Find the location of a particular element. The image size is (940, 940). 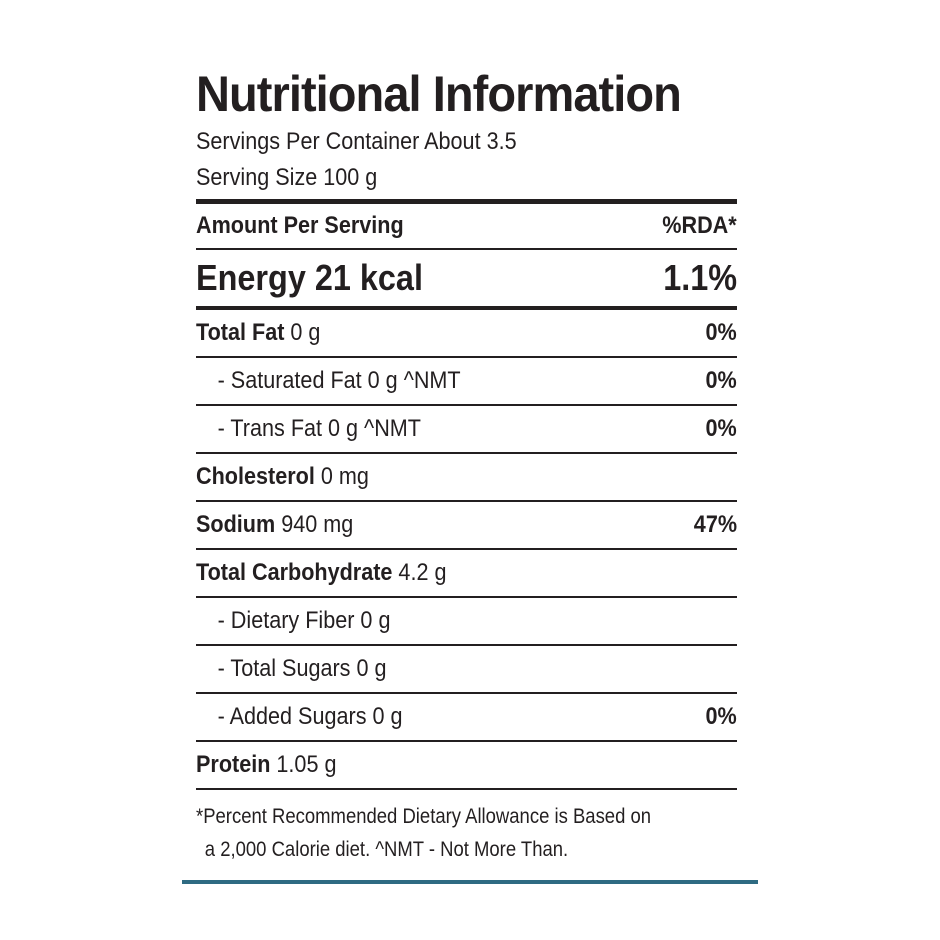

energy-rda: 1.1% is located at coordinates (700, 277).